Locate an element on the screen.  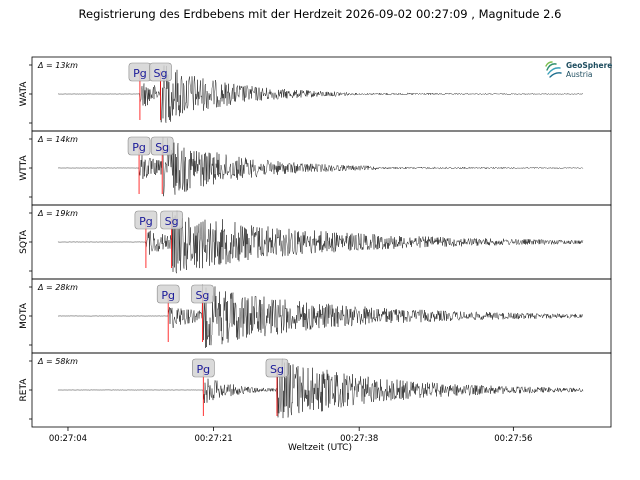
station-name: WTTA is located at coordinates (24, 168).